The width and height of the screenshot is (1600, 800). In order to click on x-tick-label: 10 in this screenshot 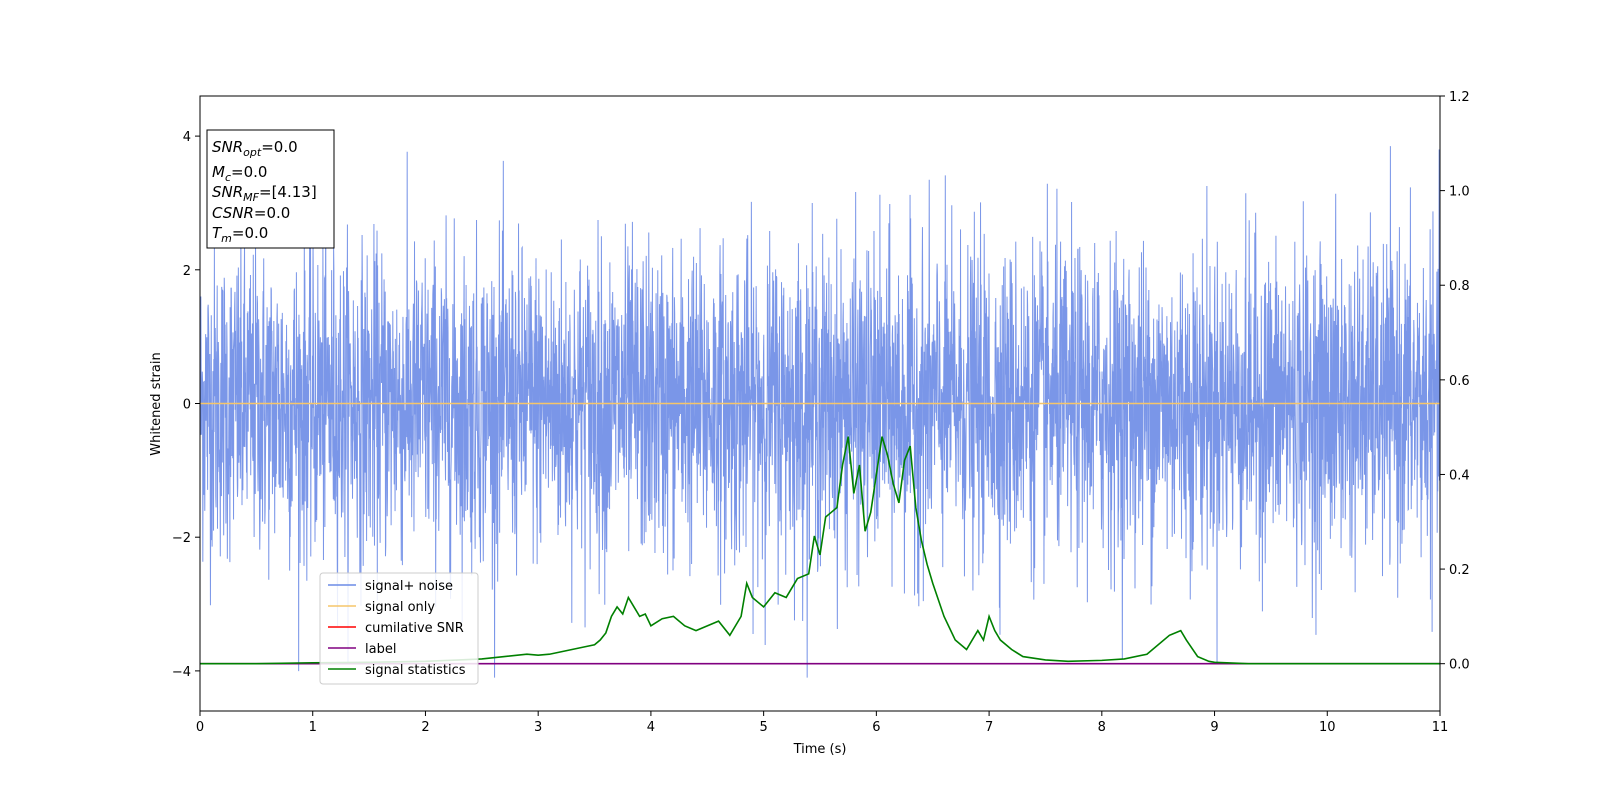, I will do `click(1327, 727)`.